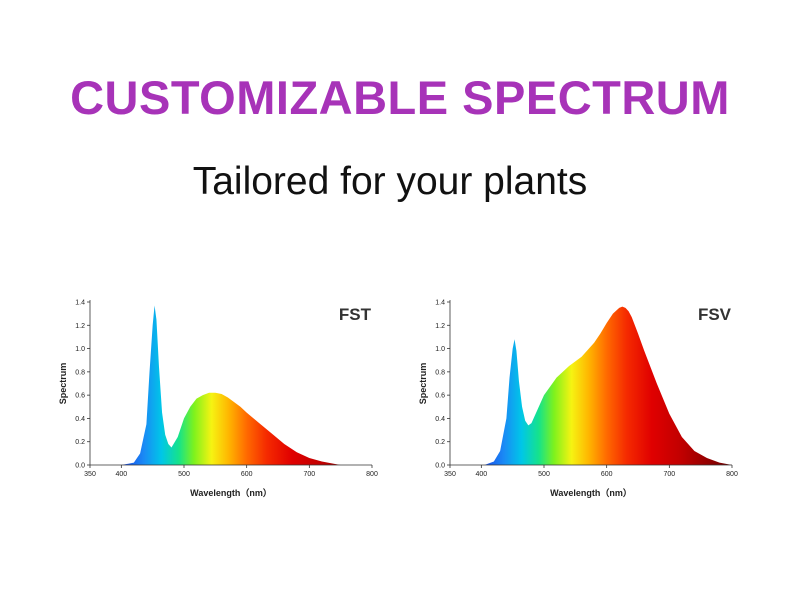 Image resolution: width=800 pixels, height=600 pixels. What do you see at coordinates (715, 314) in the screenshot?
I see `chart-title: FSV` at bounding box center [715, 314].